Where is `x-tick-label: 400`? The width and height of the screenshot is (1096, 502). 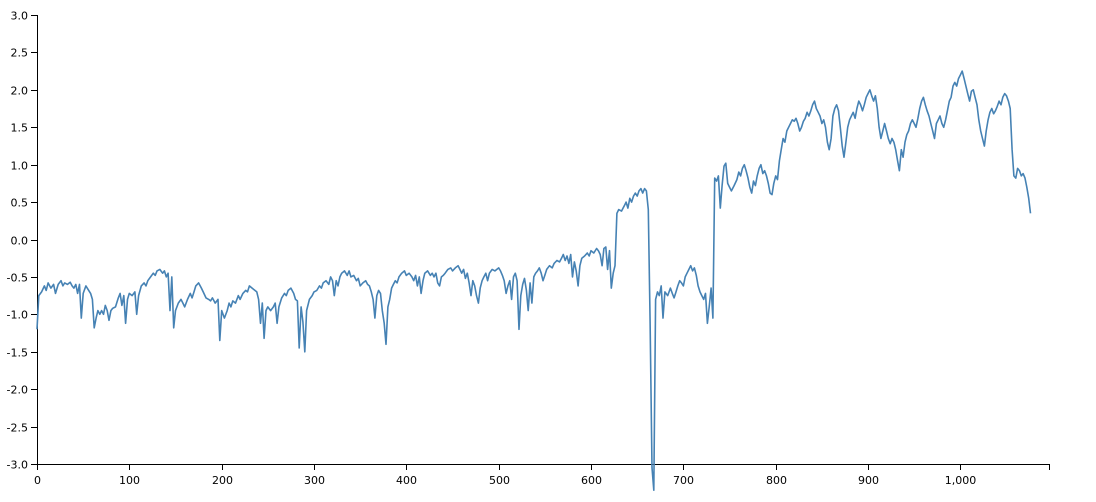 x-tick-label: 400 is located at coordinates (406, 480).